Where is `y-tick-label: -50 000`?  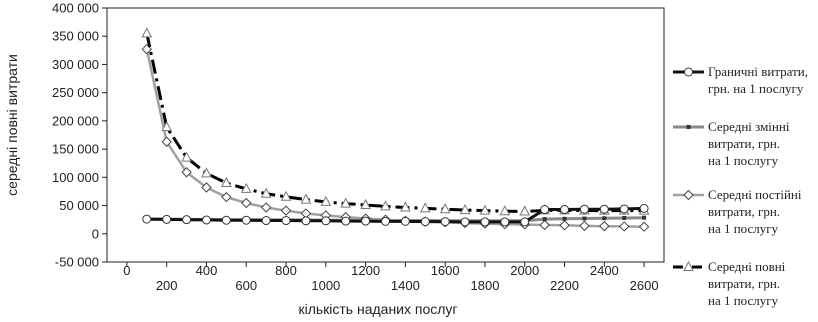
y-tick-label: -50 000 is located at coordinates (77, 262).